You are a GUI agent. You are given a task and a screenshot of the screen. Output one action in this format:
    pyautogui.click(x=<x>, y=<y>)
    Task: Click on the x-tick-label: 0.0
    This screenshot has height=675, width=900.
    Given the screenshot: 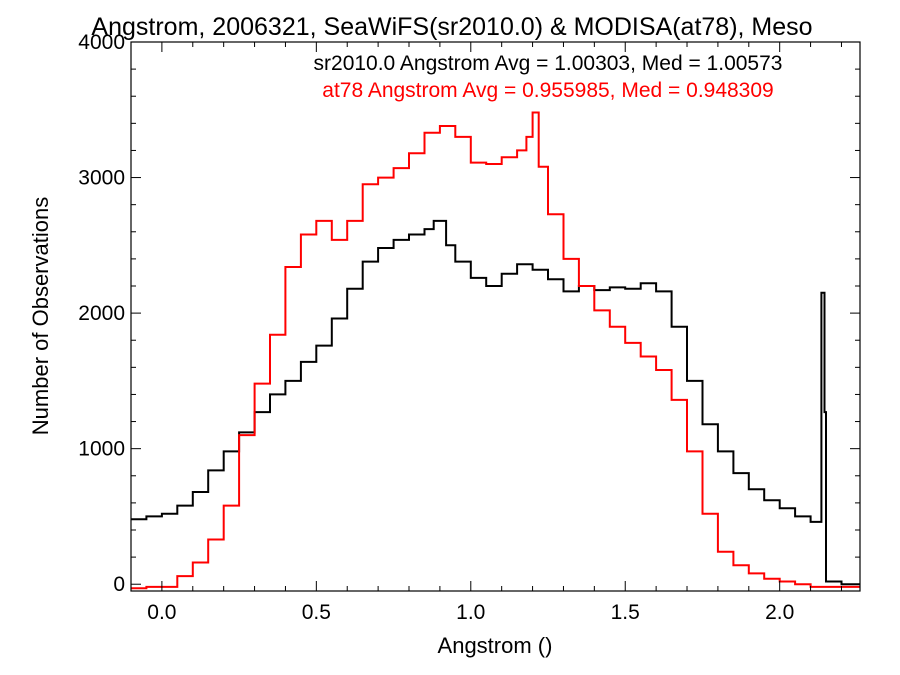 What is the action you would take?
    pyautogui.click(x=161, y=612)
    